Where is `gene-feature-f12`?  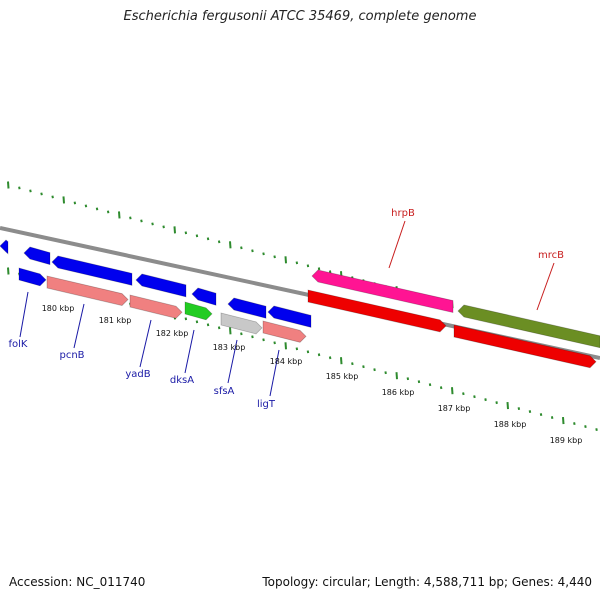 gene-feature-f12 is located at coordinates (241, 323).